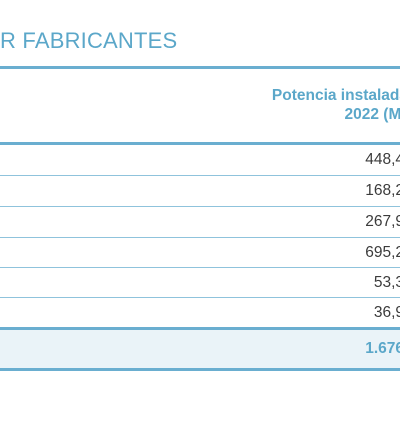  What do you see at coordinates (200, 328) in the screenshot?
I see `total-top-rule` at bounding box center [200, 328].